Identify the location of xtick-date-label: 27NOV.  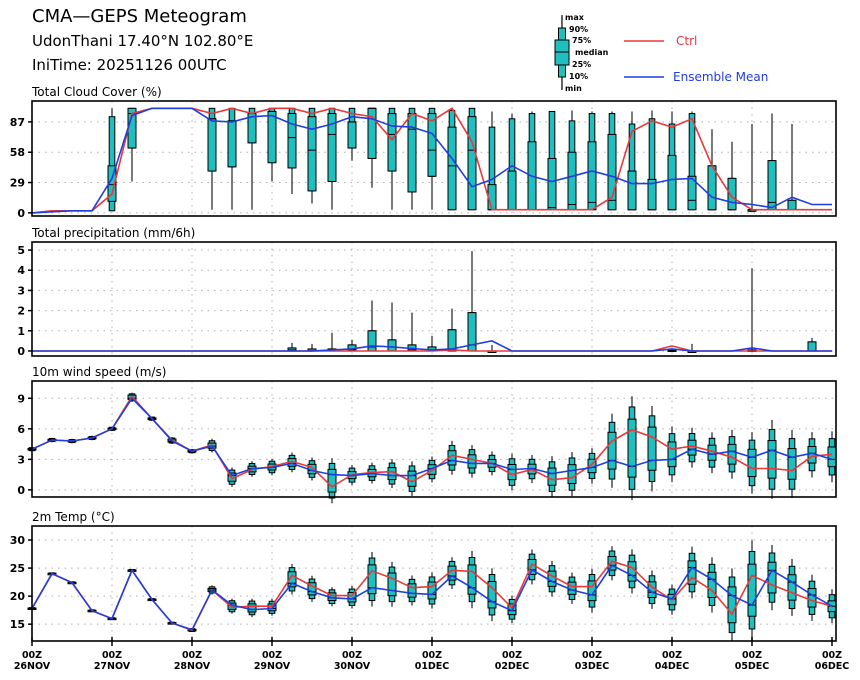
(112, 666).